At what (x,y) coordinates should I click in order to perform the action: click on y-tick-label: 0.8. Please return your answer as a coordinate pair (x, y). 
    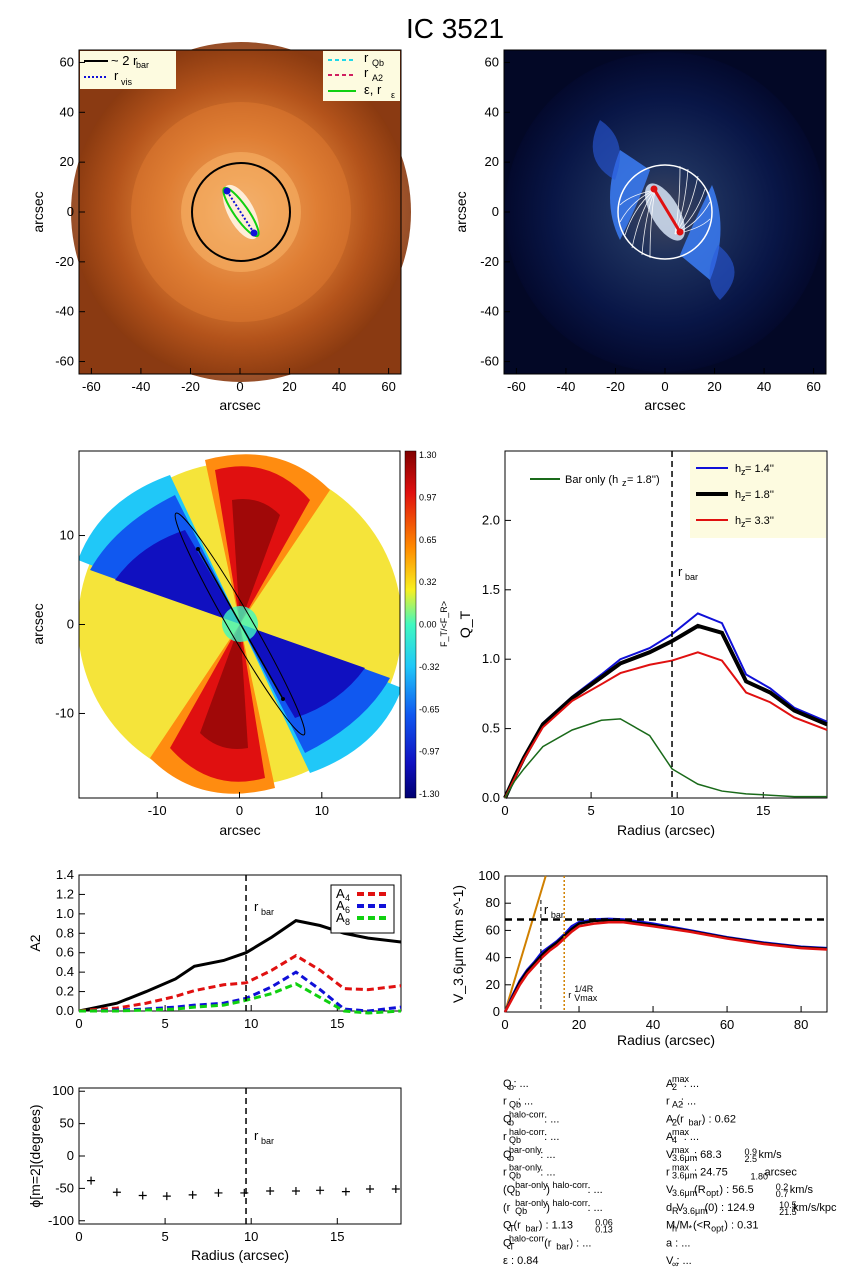
    Looking at the image, I should click on (65, 932).